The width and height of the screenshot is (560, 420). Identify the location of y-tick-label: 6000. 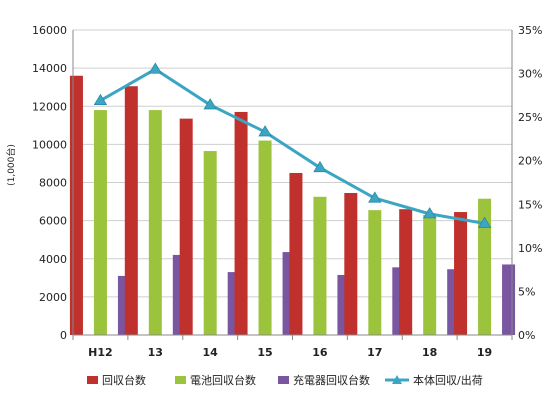
(53, 221).